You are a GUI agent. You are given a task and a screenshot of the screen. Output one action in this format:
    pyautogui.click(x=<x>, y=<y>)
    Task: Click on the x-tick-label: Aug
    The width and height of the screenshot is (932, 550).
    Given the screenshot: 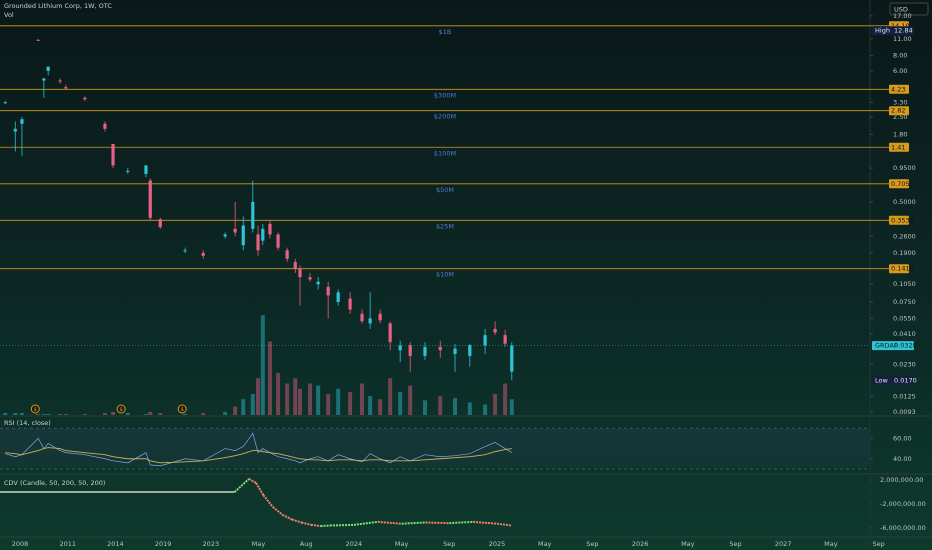 What is the action you would take?
    pyautogui.click(x=306, y=544)
    